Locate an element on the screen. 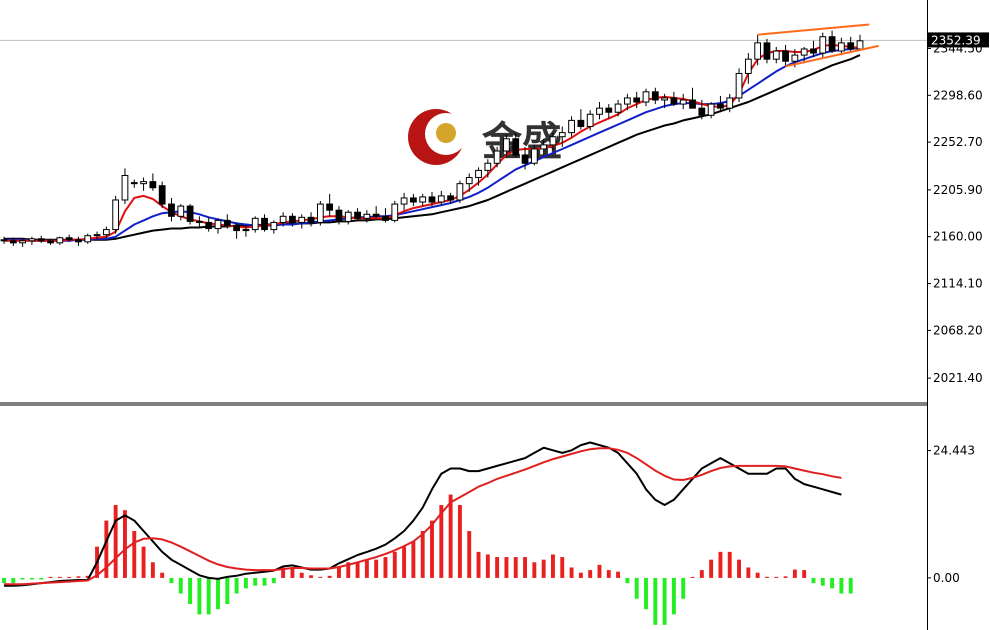 This screenshot has width=990, height=630. last-price-label: 2352.39 is located at coordinates (956, 40).